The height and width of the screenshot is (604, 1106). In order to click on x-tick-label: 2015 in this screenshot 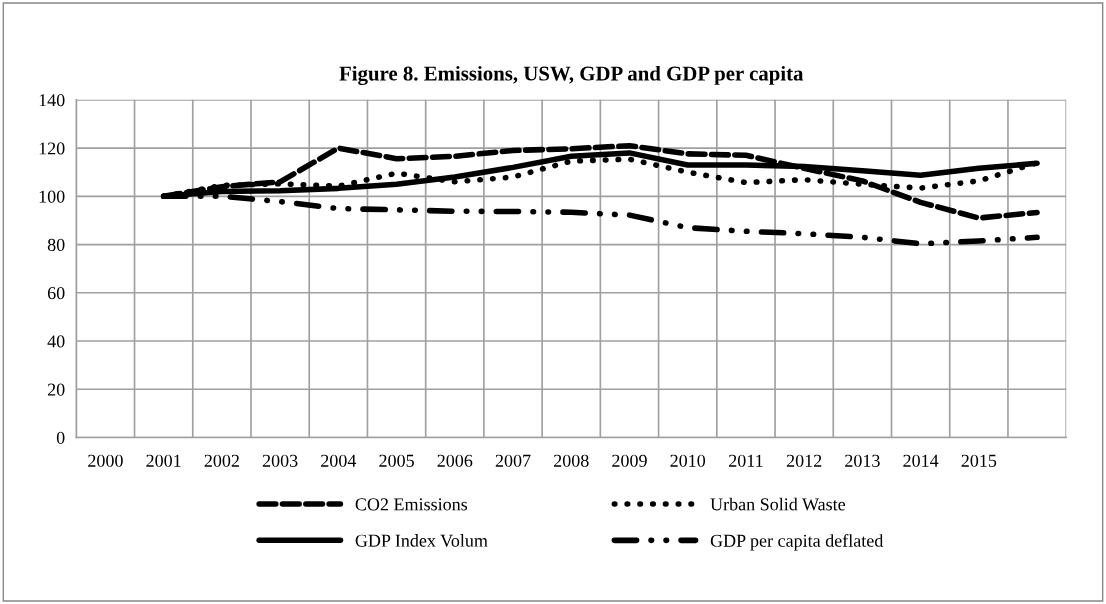, I will do `click(979, 460)`.